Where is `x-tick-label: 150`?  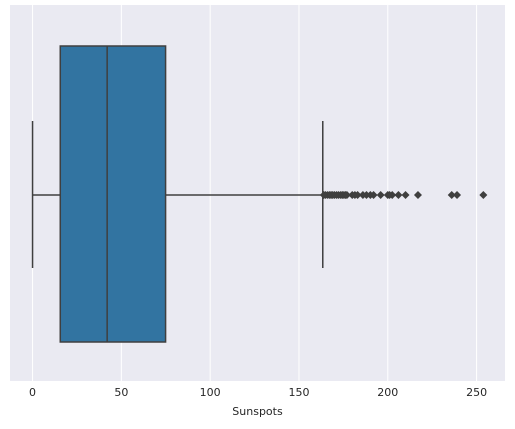
x-tick-label: 150 is located at coordinates (298, 392).